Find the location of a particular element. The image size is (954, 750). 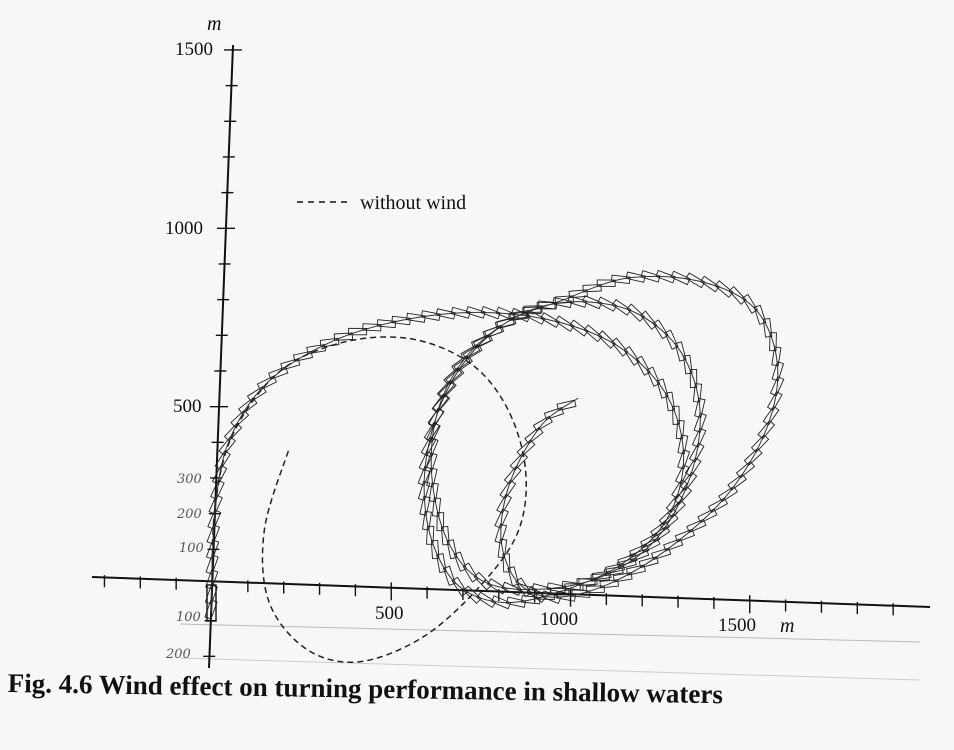

y-tick-label-1500: 1500 is located at coordinates (194, 49).